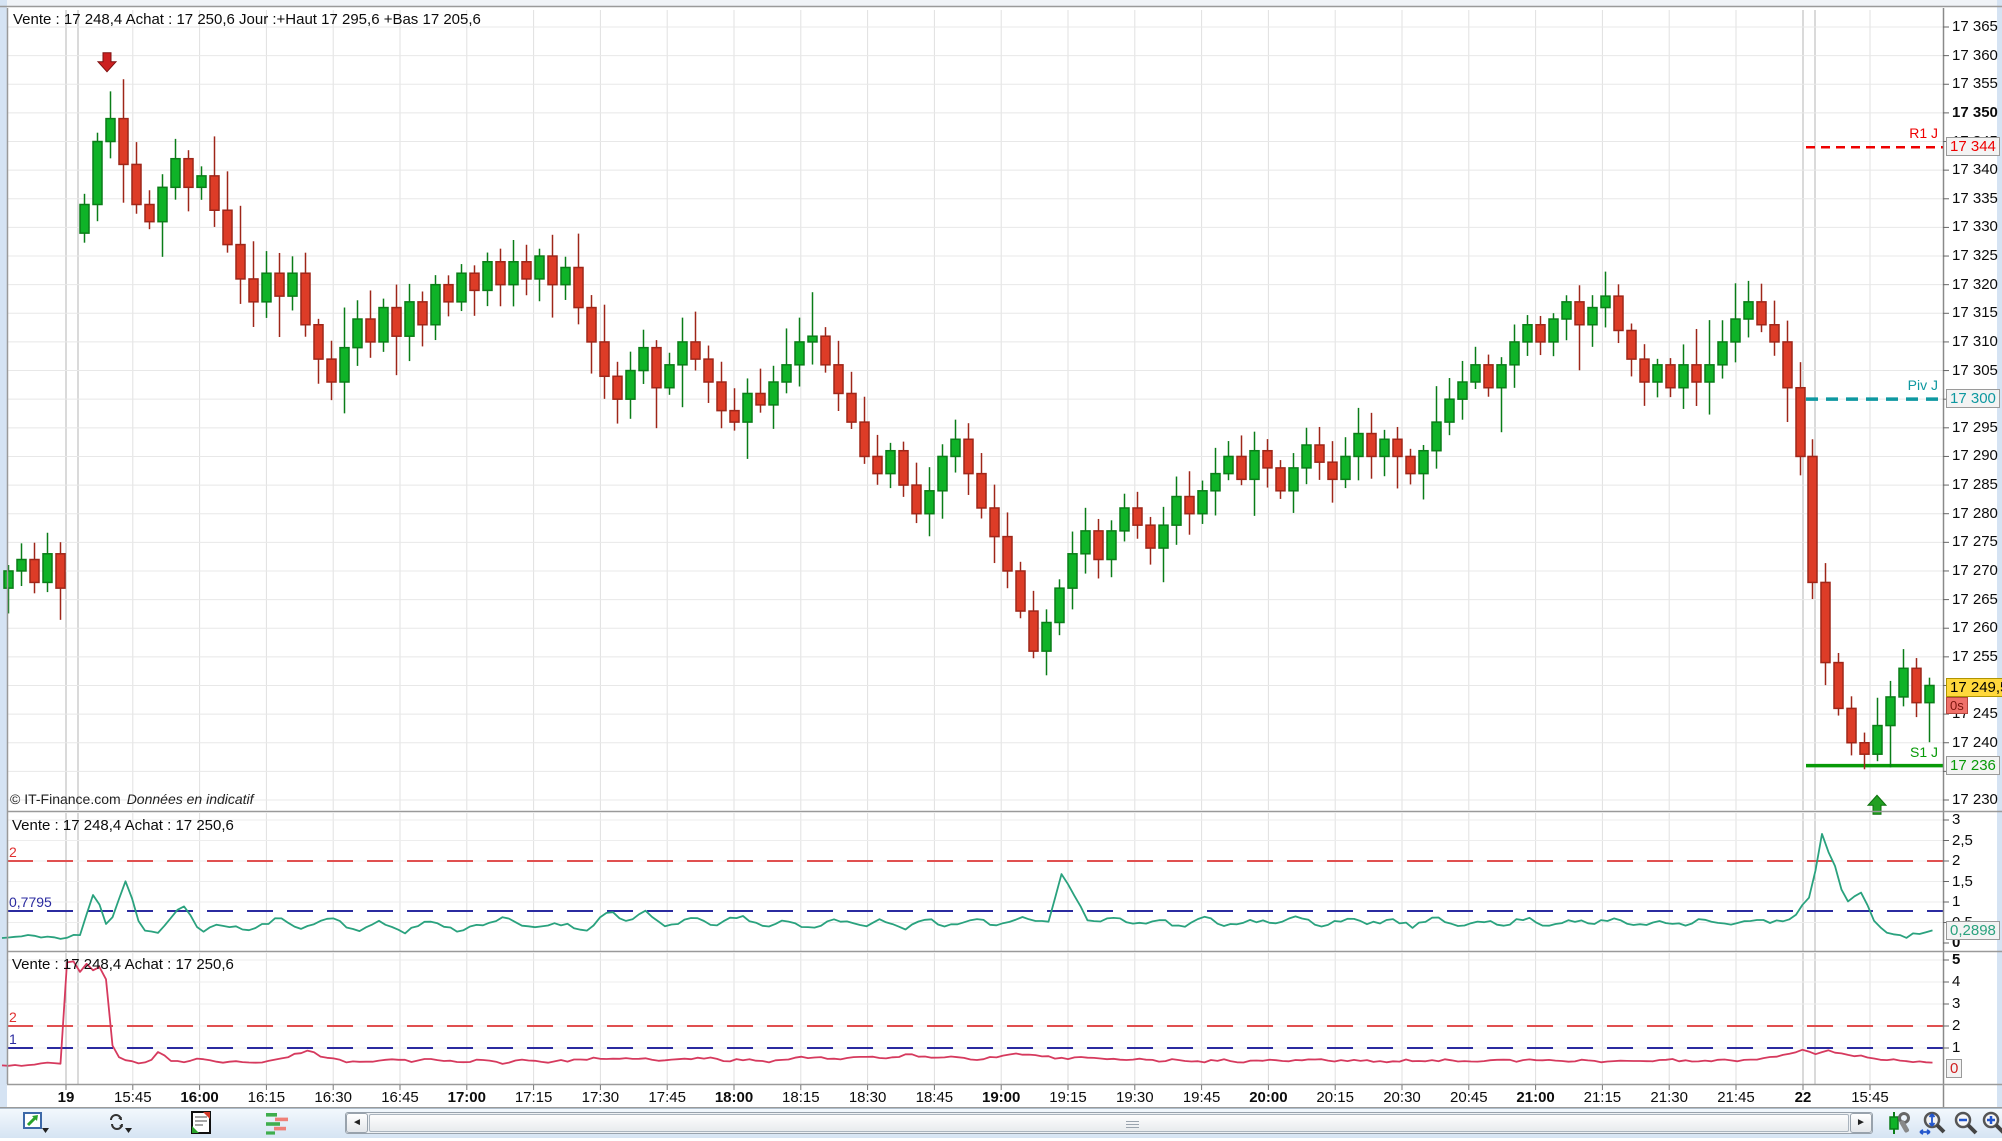  What do you see at coordinates (266, 1097) in the screenshot?
I see `time-tick-label: 16:15` at bounding box center [266, 1097].